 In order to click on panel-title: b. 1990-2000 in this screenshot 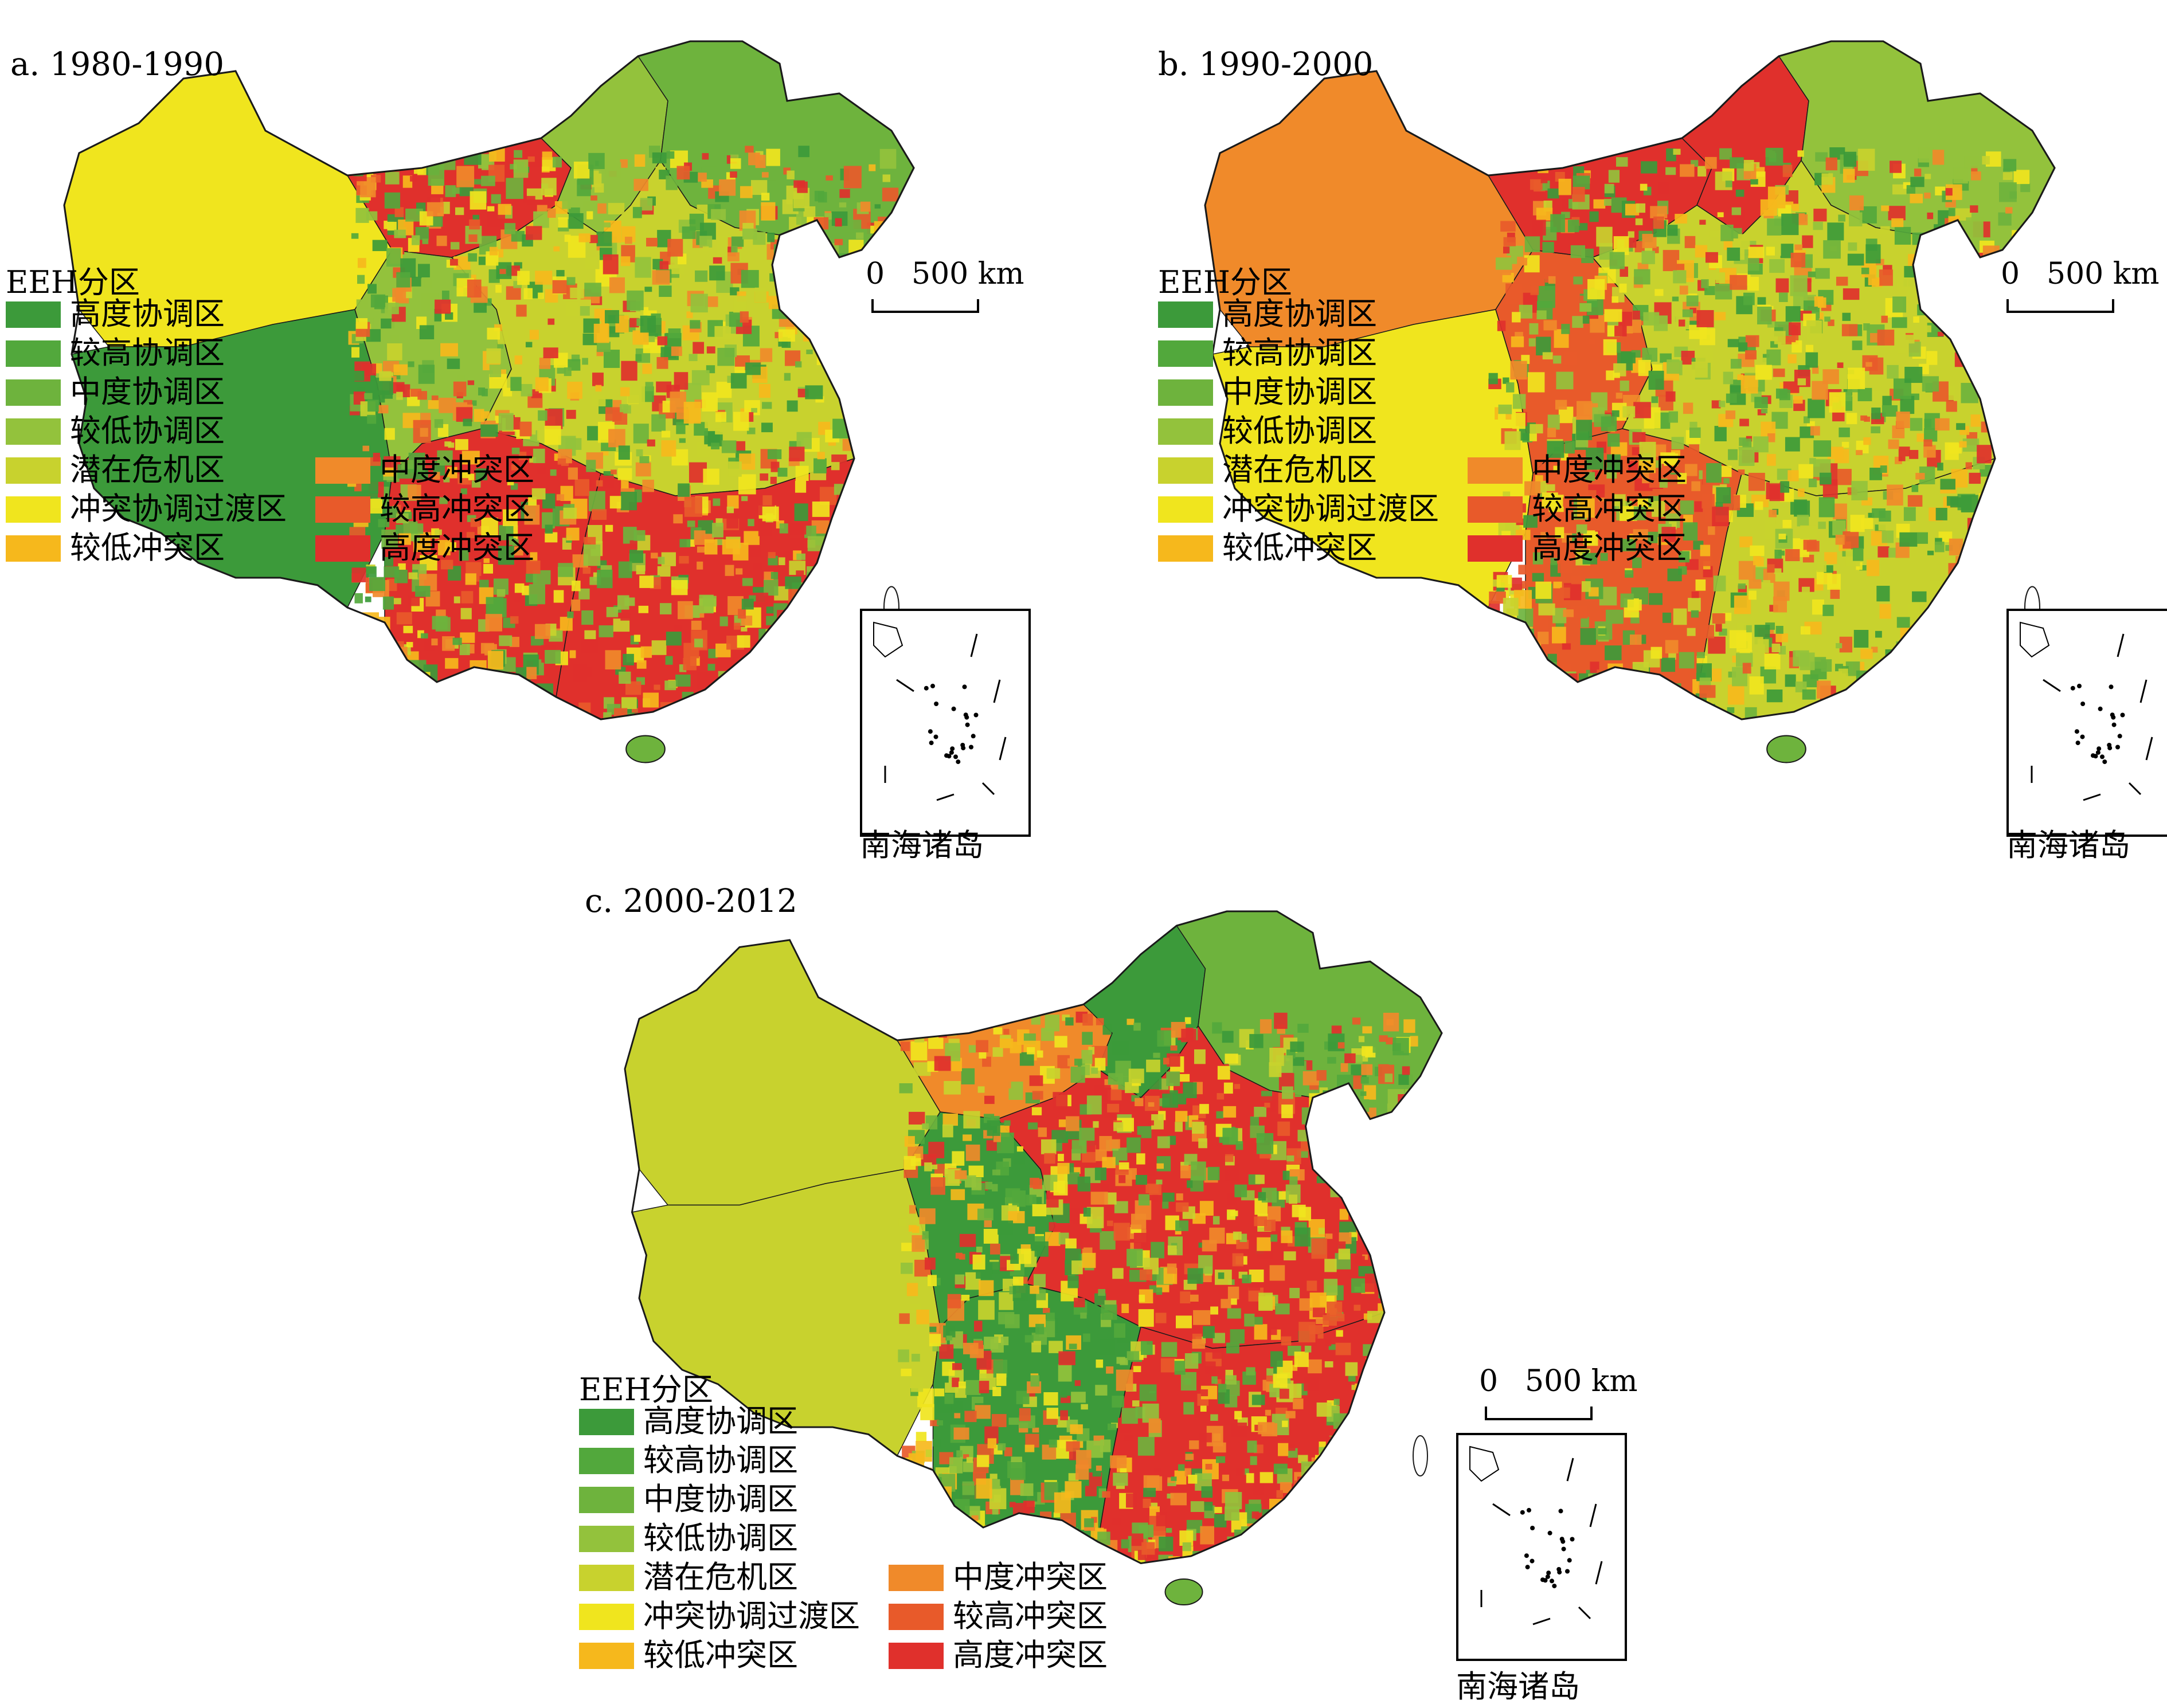, I will do `click(1266, 64)`.